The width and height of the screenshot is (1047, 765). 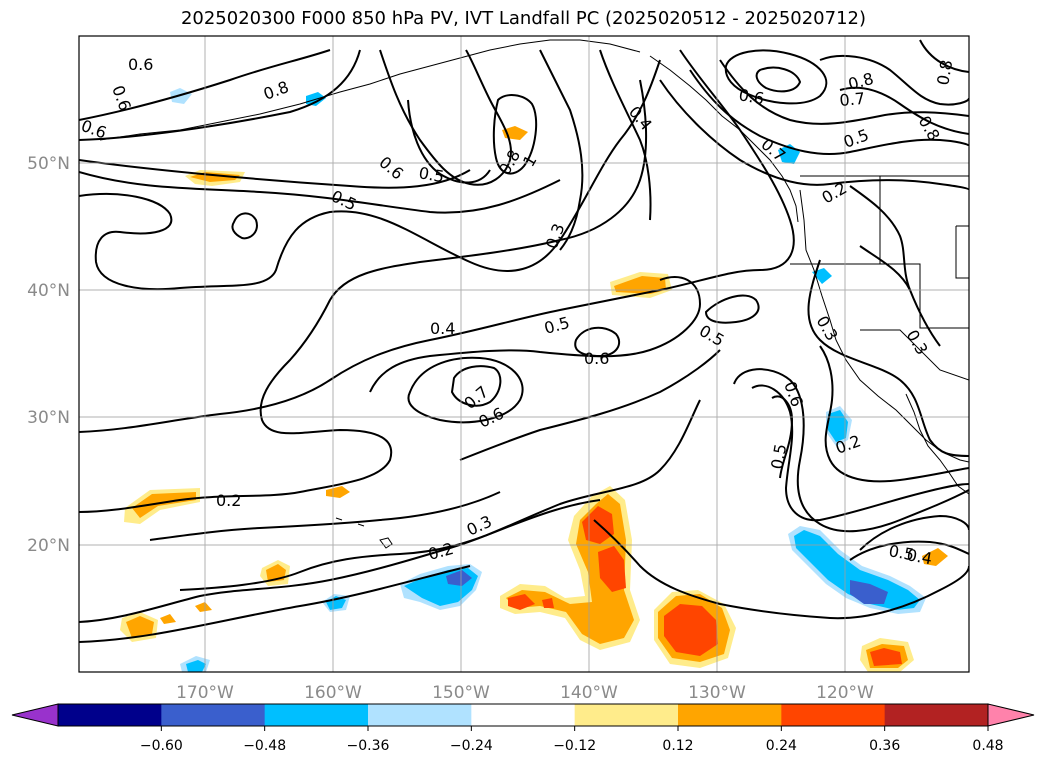 I want to click on colorbar-tick-label: −0.60, so click(x=161, y=746).